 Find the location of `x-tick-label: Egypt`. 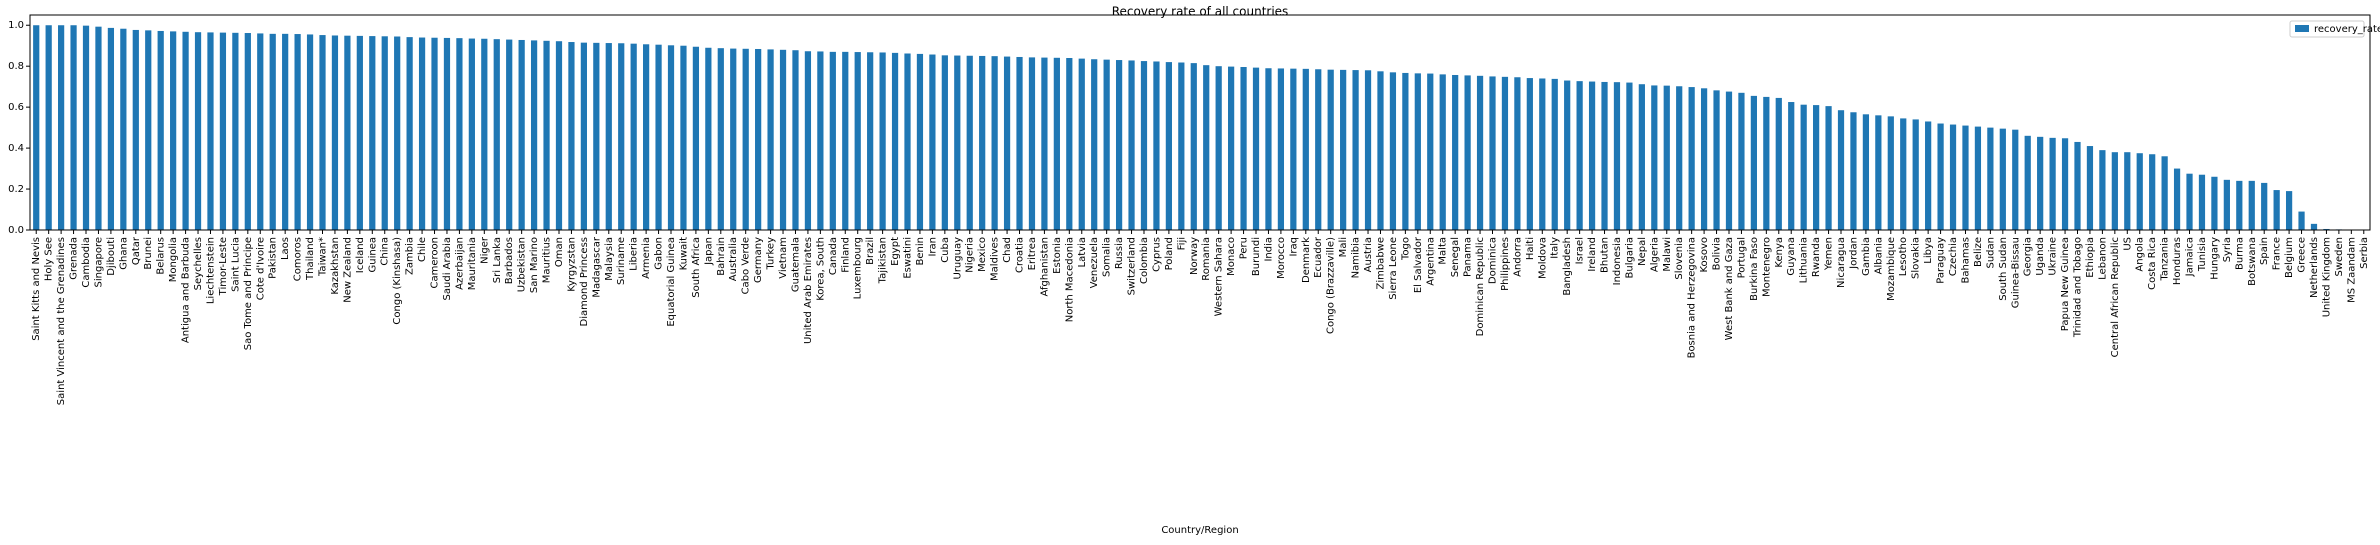

x-tick-label: Egypt is located at coordinates (895, 251).